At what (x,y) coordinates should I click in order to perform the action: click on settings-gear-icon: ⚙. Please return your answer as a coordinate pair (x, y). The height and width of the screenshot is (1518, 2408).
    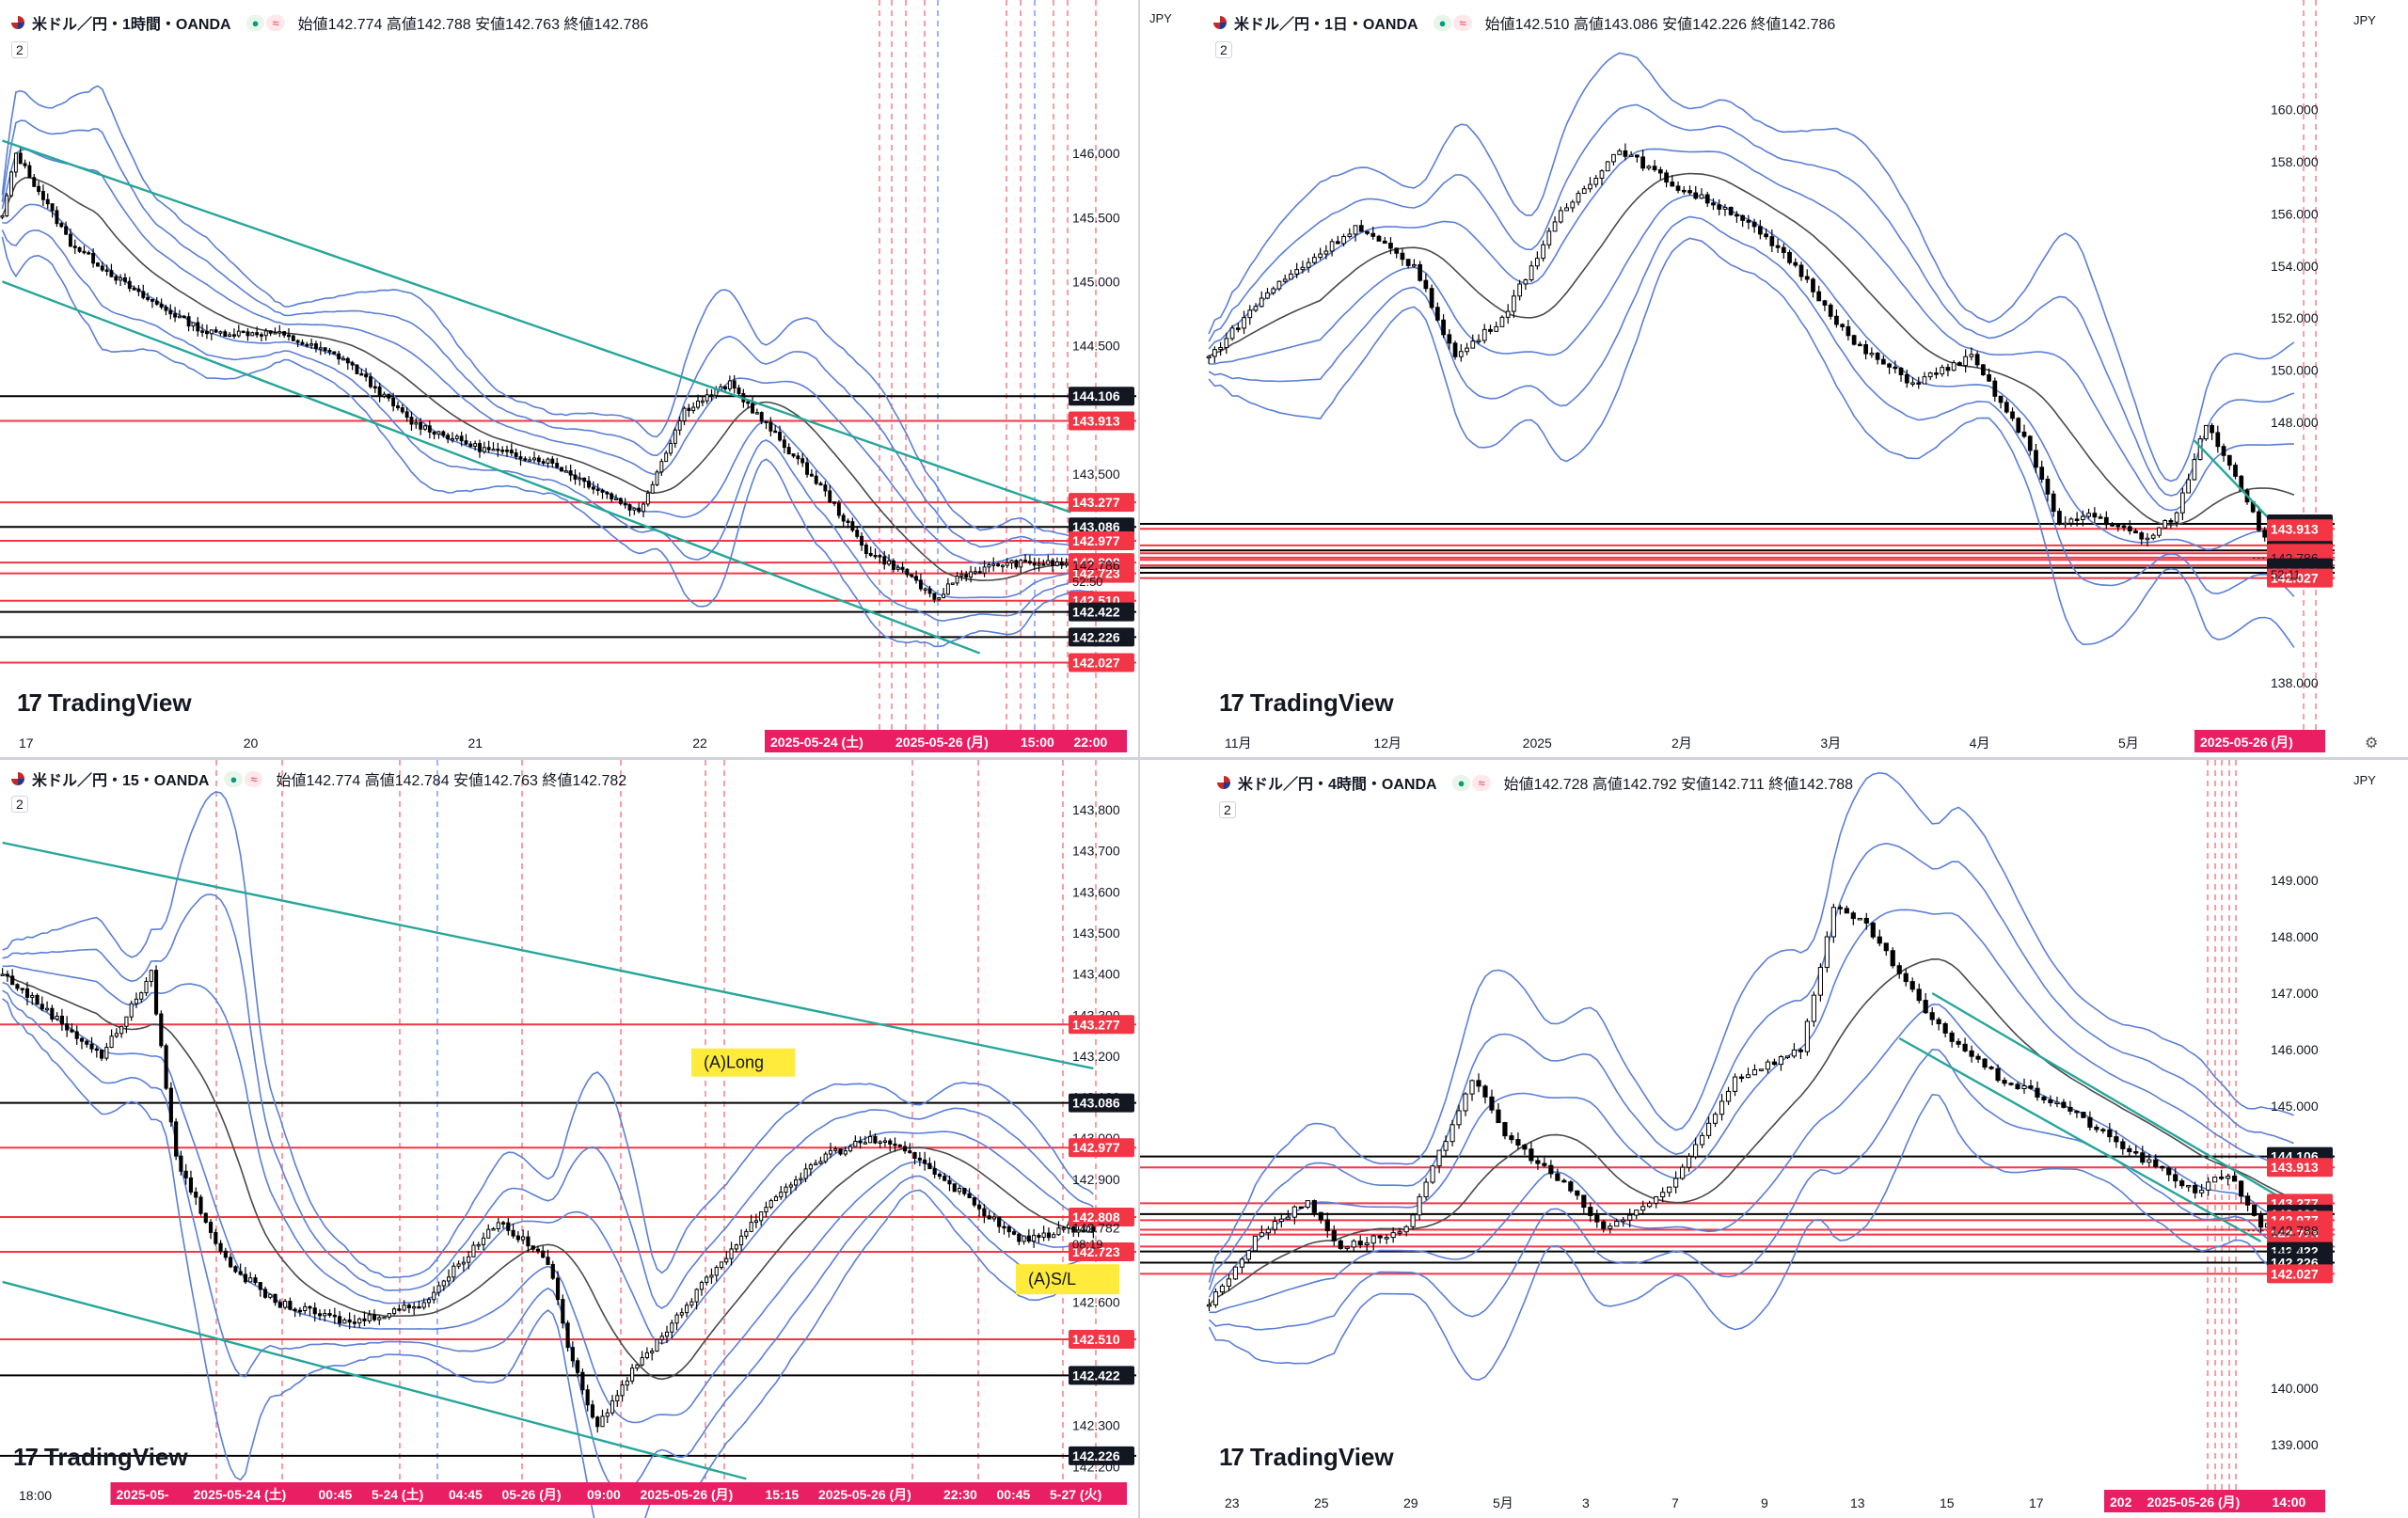
    Looking at the image, I should click on (2372, 743).